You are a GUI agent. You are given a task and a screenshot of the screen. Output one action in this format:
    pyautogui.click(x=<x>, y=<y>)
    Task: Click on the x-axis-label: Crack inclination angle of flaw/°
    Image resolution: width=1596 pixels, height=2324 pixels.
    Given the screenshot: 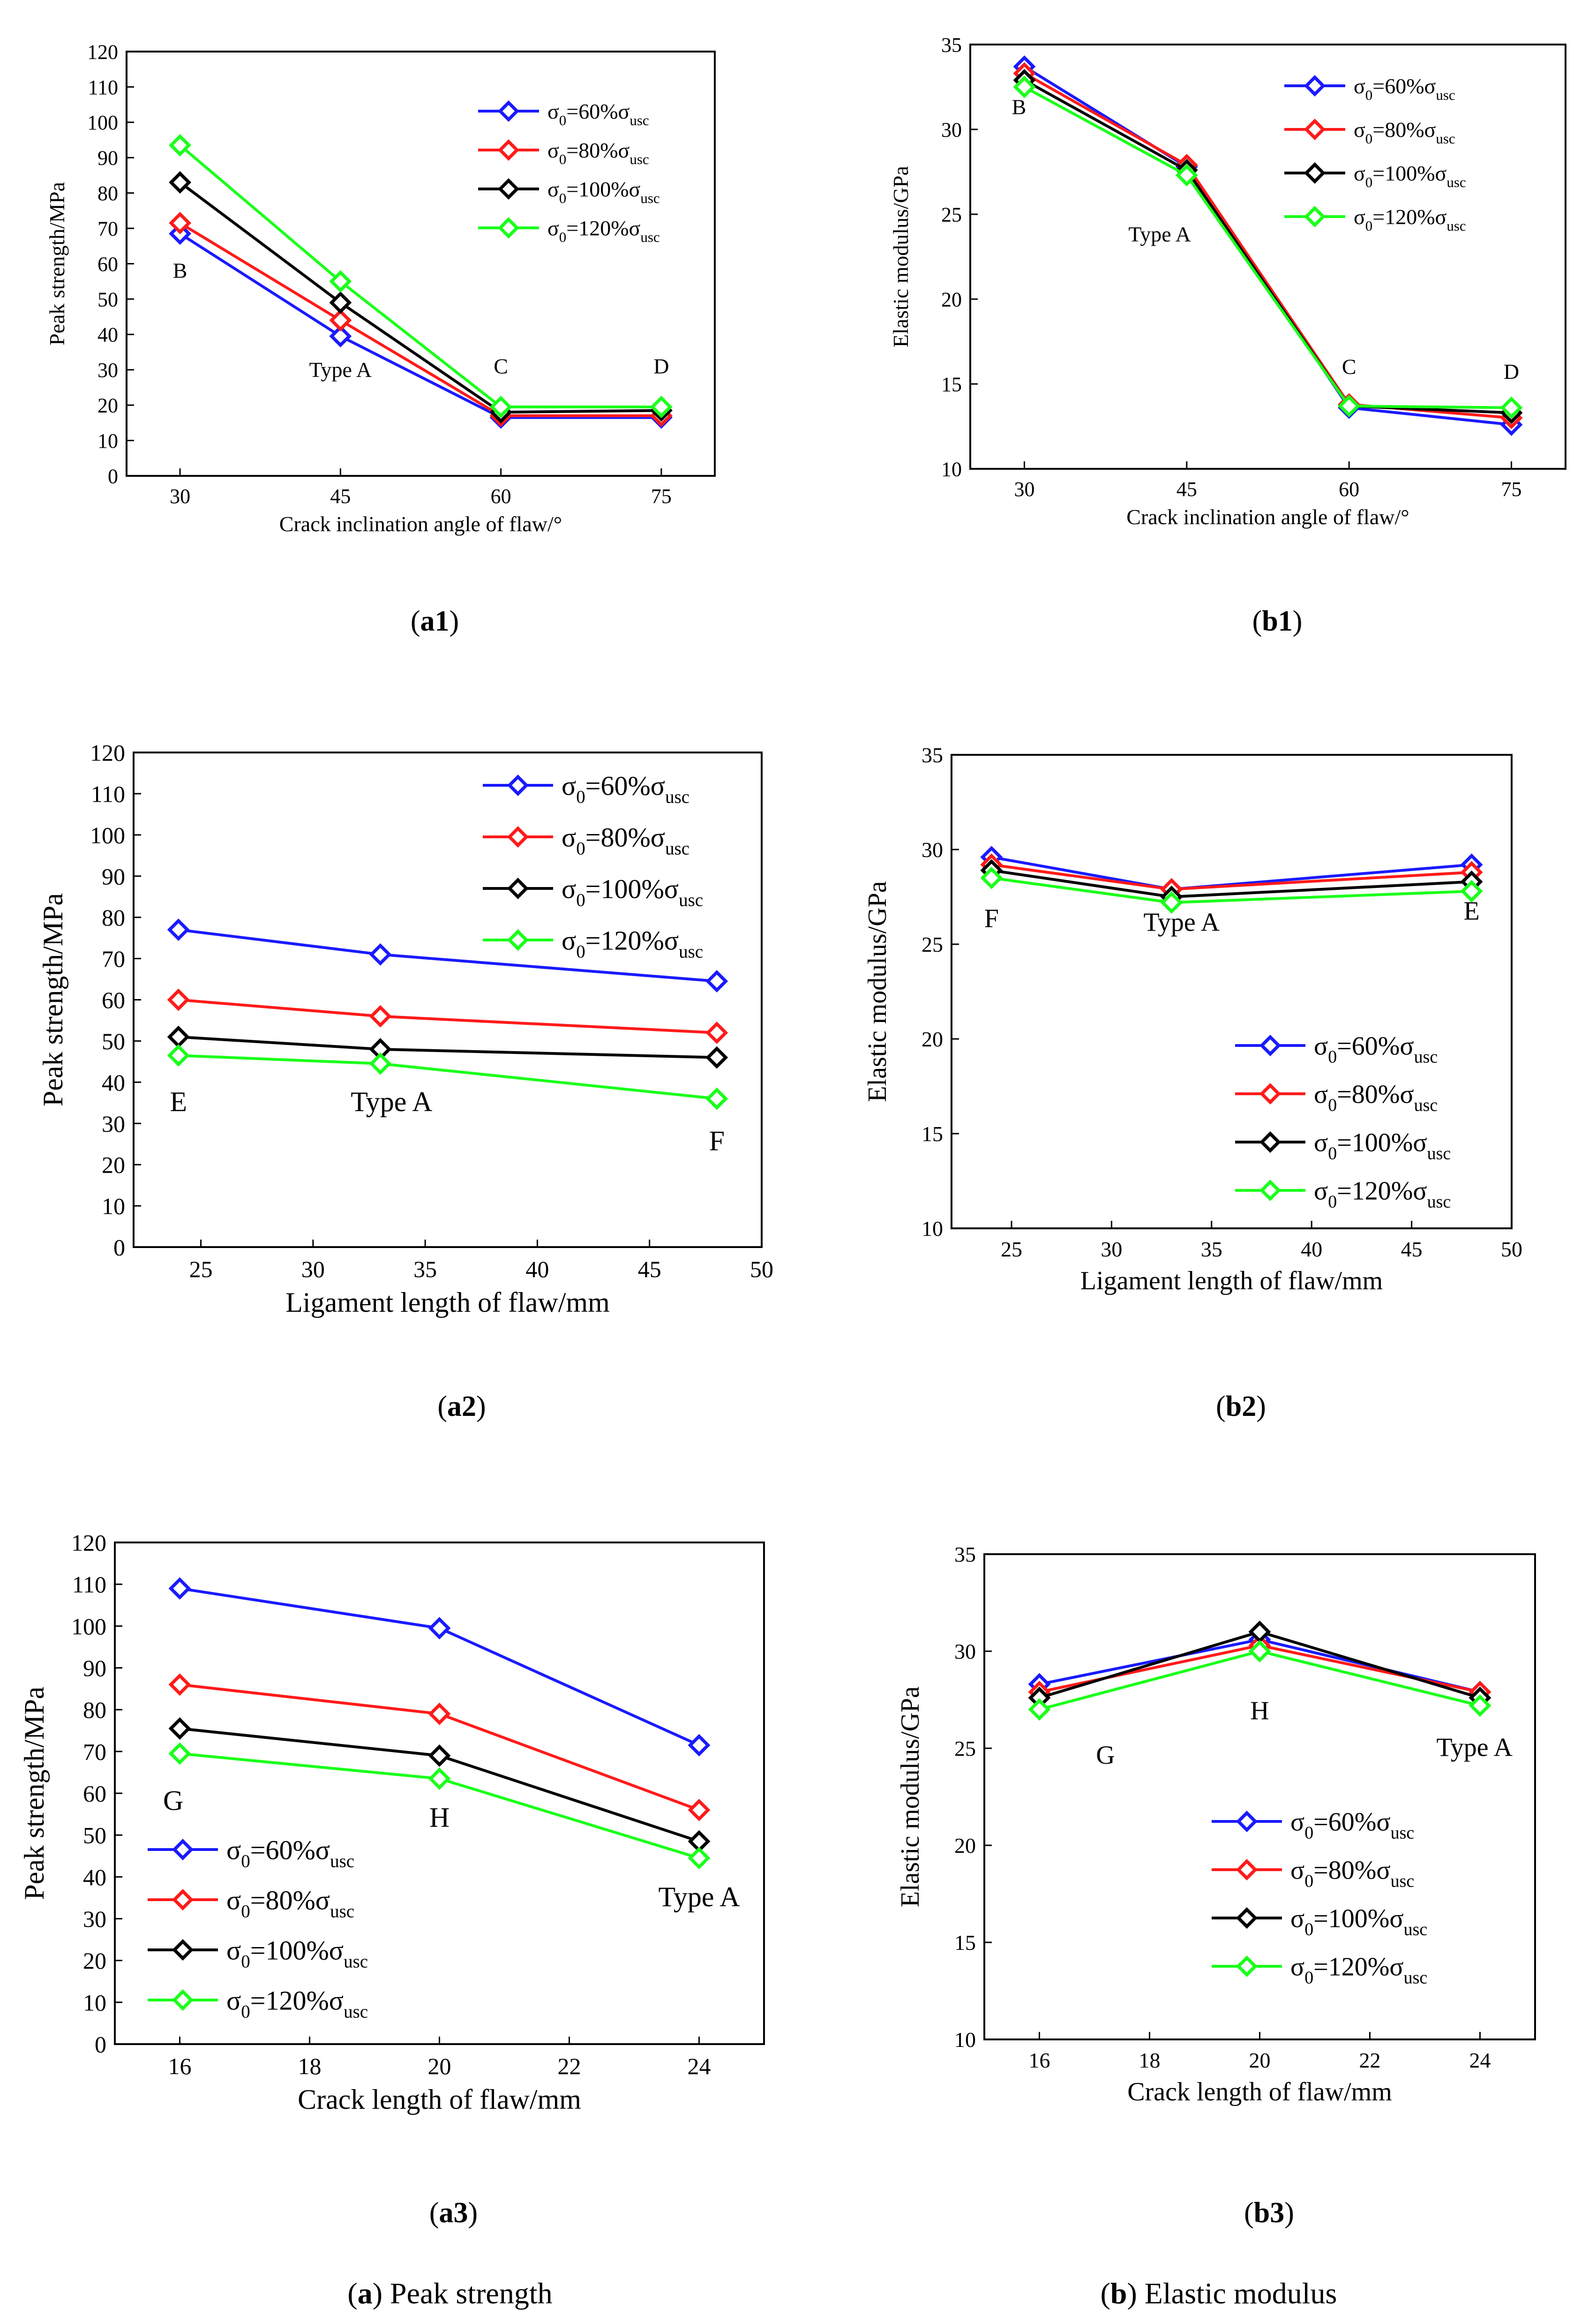 What is the action you would take?
    pyautogui.click(x=1267, y=517)
    